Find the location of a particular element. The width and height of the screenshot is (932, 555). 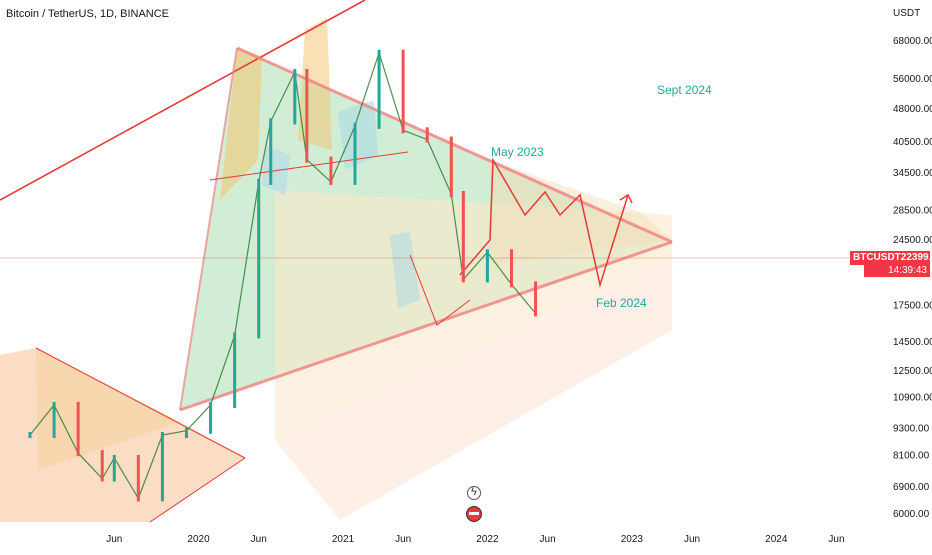

symbol-price-badge: BTCUSDT 22399.72 is located at coordinates (891, 258).